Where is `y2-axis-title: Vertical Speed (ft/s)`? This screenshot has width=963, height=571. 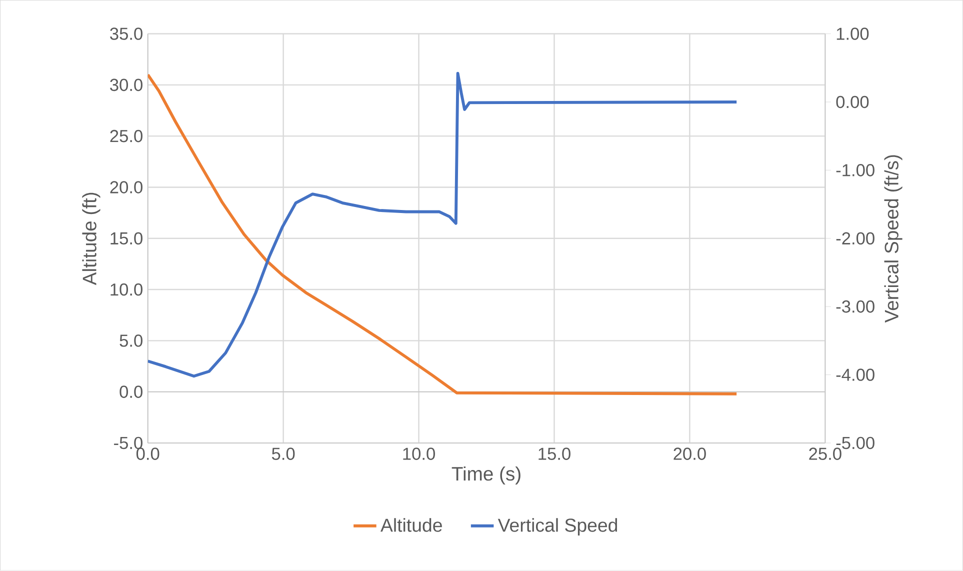
y2-axis-title: Vertical Speed (ft/s) is located at coordinates (893, 239).